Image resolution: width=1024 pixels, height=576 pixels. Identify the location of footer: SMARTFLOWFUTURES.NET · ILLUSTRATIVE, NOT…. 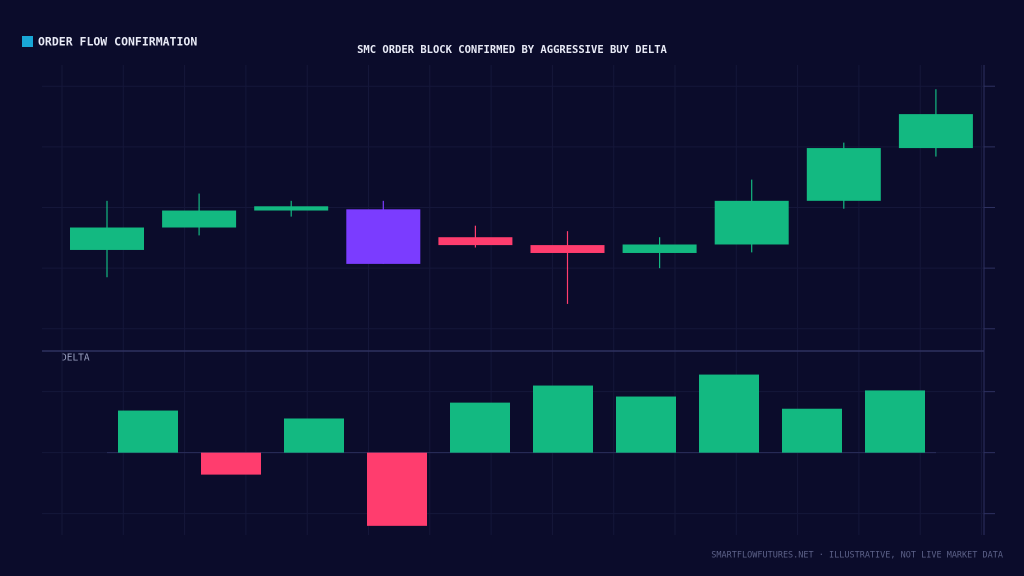
(857, 556).